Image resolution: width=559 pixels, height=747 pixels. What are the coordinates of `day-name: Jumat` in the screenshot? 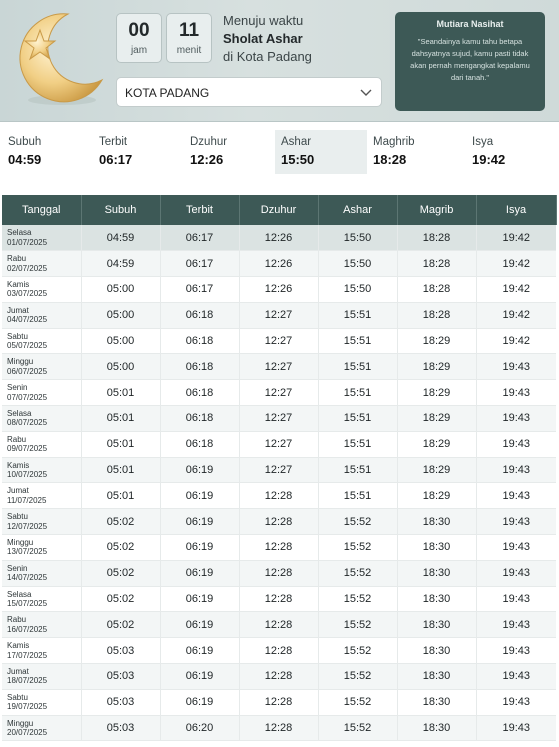 It's located at (18, 671).